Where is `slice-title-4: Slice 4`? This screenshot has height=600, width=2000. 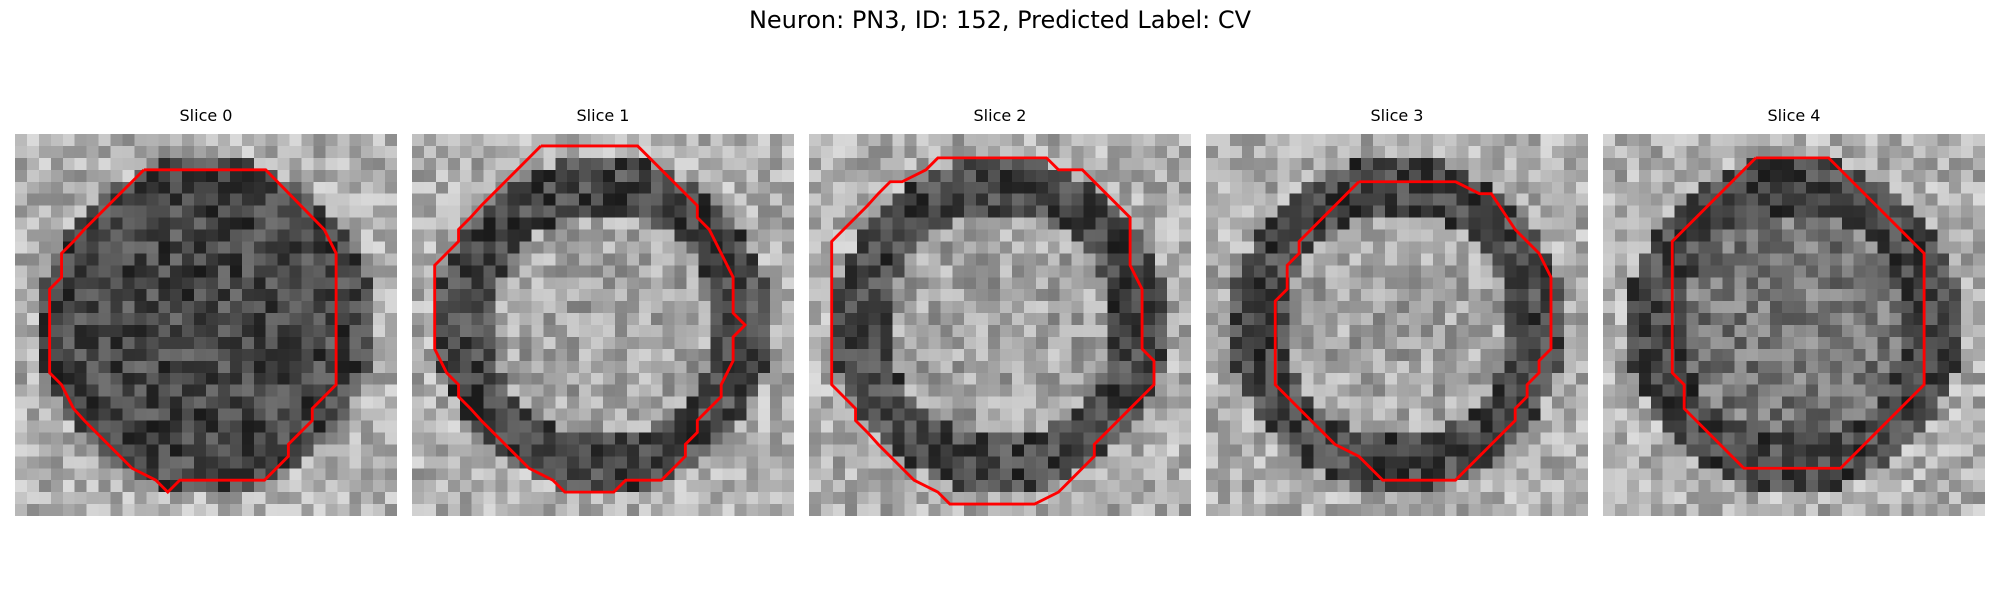
slice-title-4: Slice 4 is located at coordinates (1794, 115).